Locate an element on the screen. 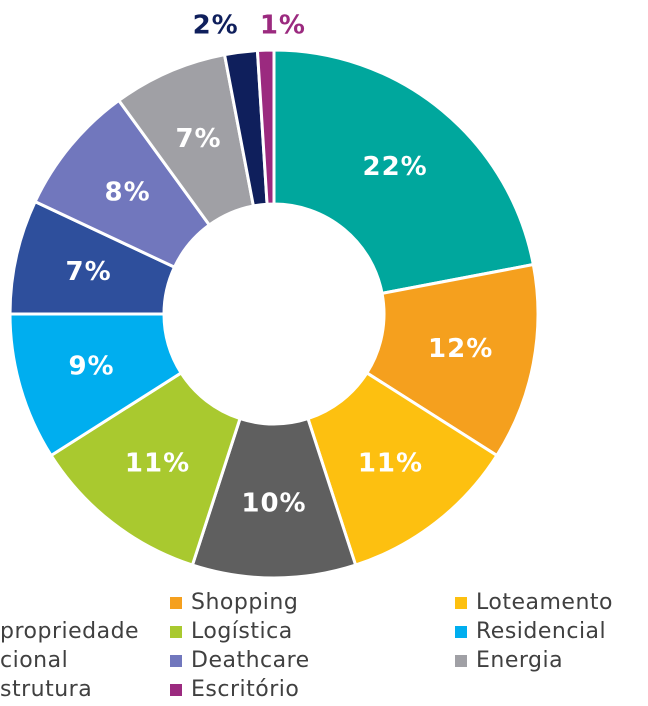  legend-label: strutura is located at coordinates (46, 689).